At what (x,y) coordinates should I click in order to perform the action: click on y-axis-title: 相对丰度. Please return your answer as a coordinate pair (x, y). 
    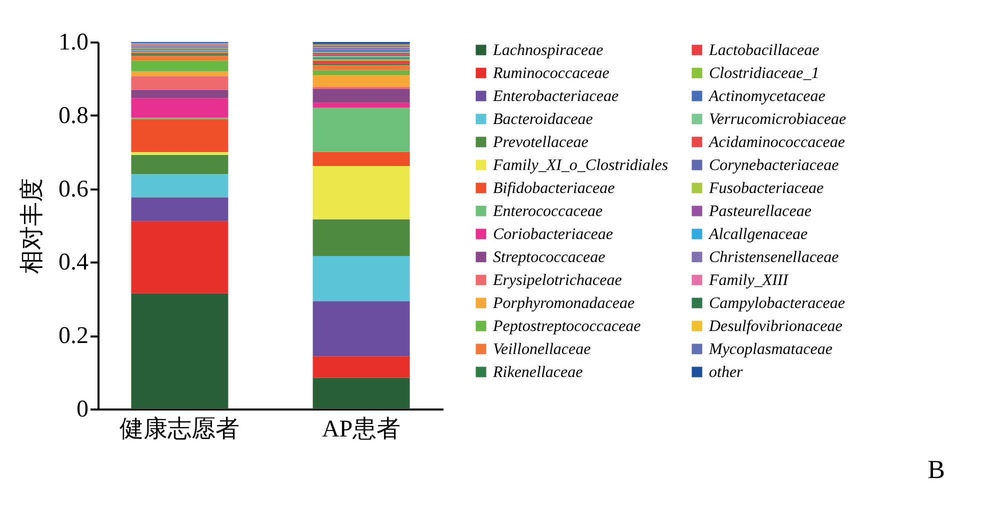
    Looking at the image, I should click on (32, 226).